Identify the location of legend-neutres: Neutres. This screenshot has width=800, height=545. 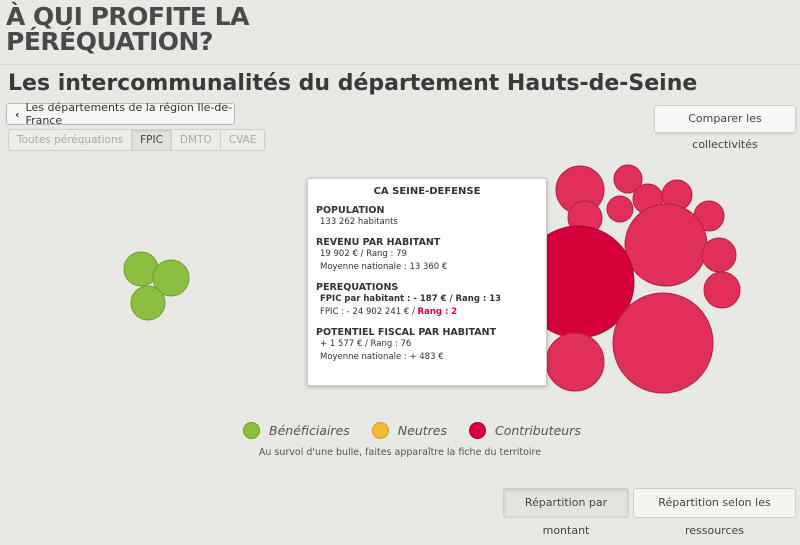
(409, 430).